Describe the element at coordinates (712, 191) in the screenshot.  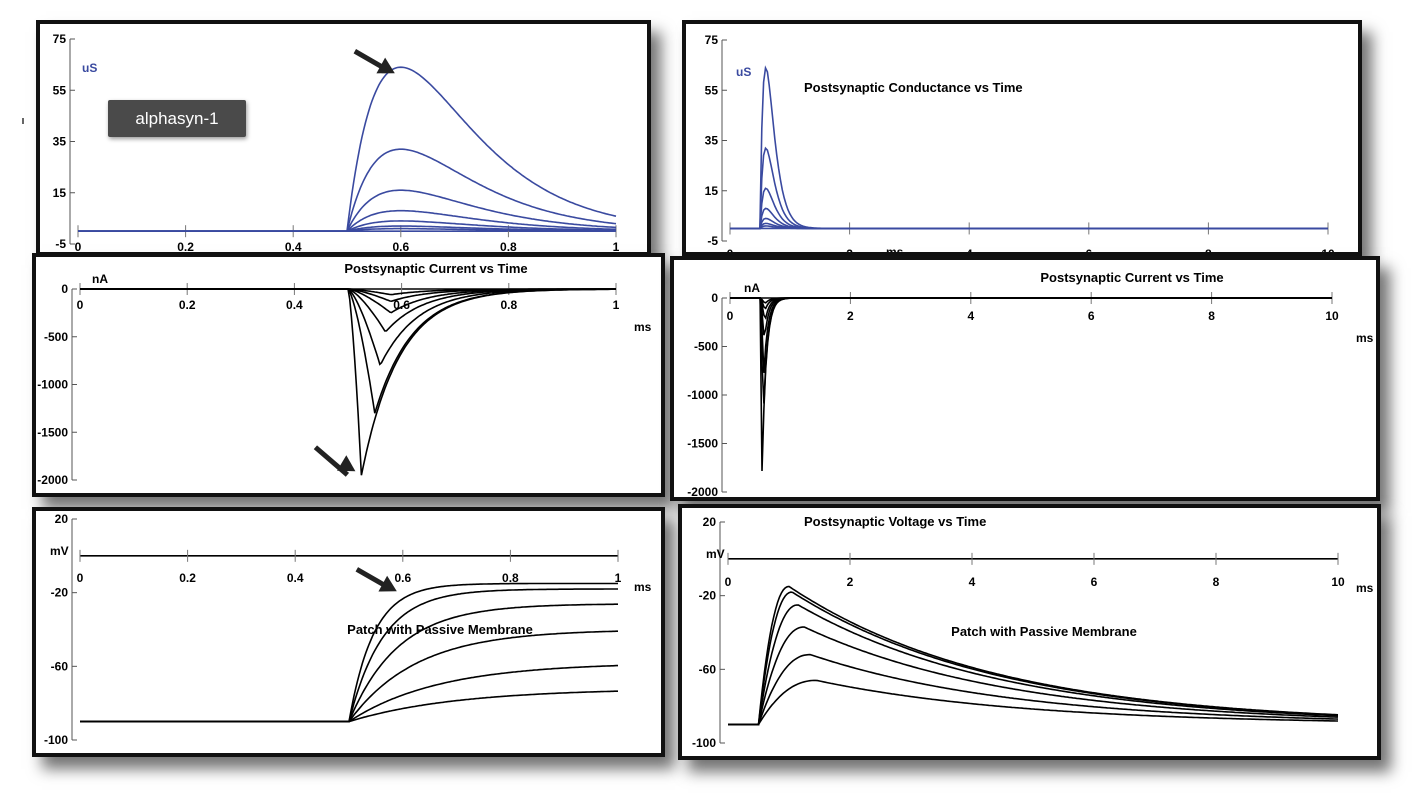
I see `y-tick-label: 15` at that location.